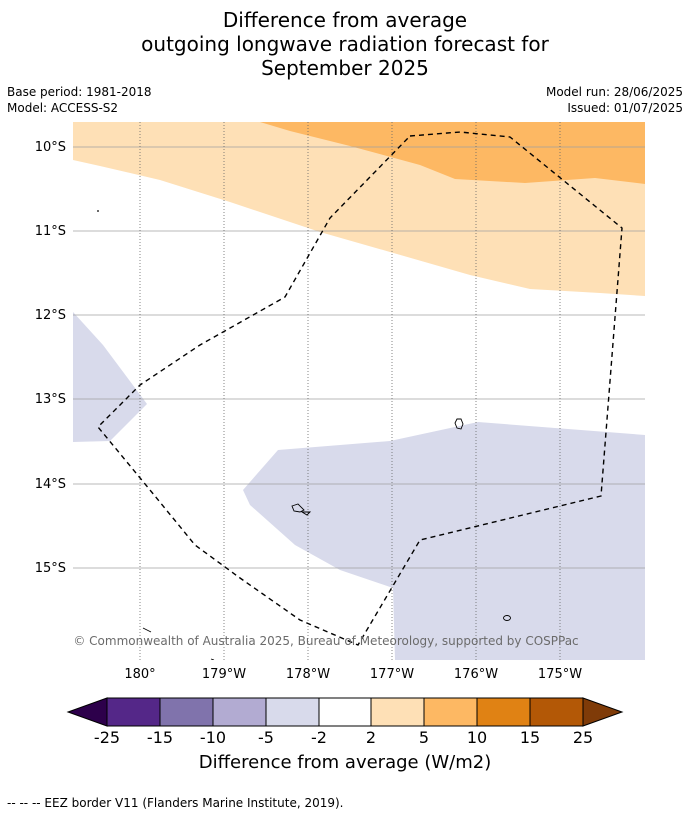 Image resolution: width=690 pixels, height=816 pixels. What do you see at coordinates (107, 737) in the screenshot?
I see `colorbar-tick-label: -25` at bounding box center [107, 737].